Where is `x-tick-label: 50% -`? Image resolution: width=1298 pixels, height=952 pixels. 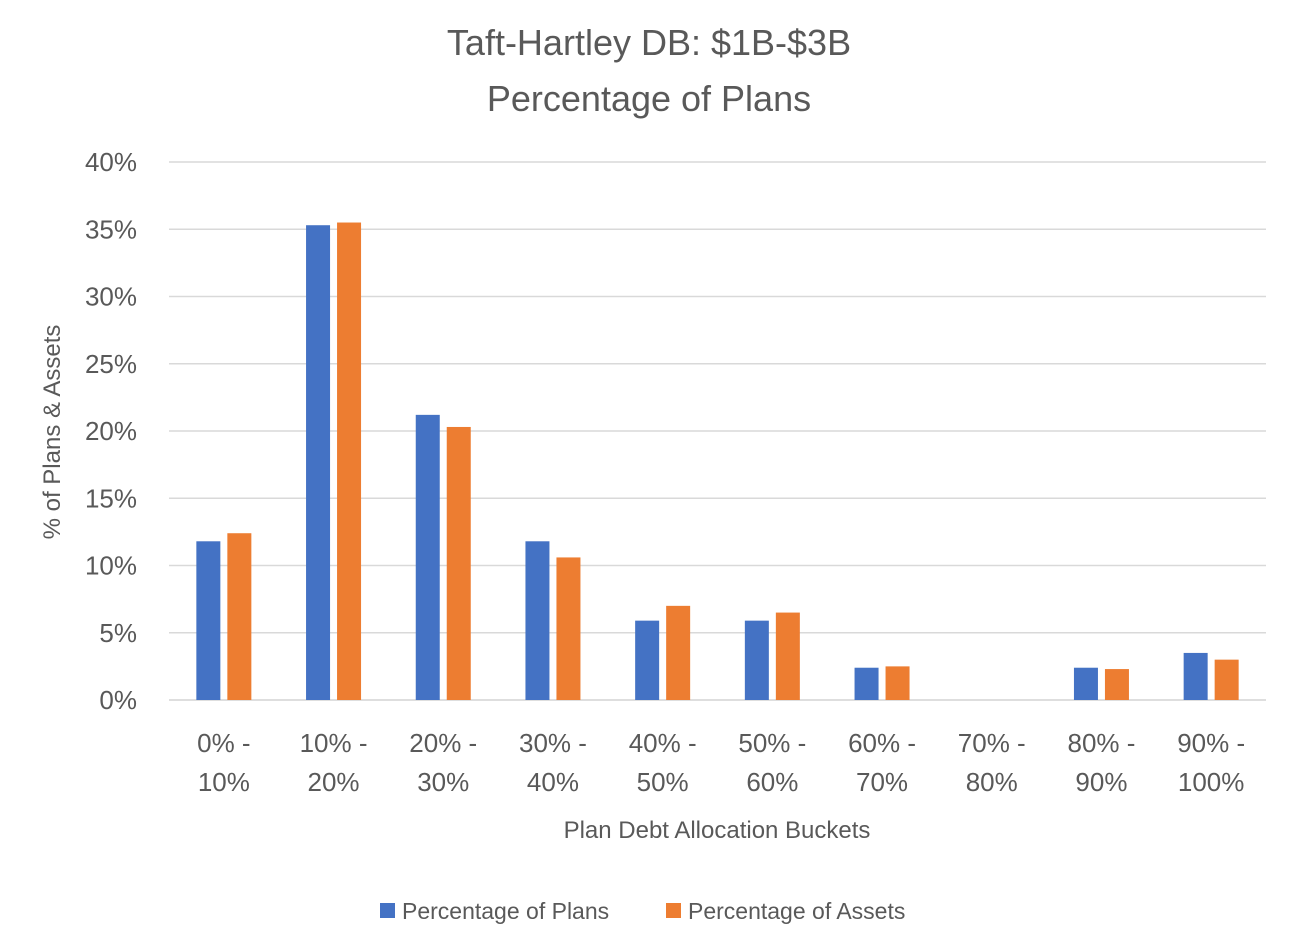
x-tick-label: 50% - is located at coordinates (772, 743).